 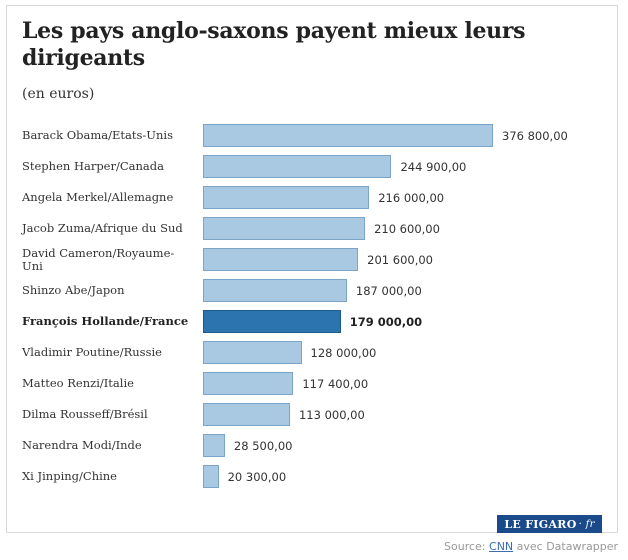 I want to click on bar-label: Vladimir Poutine/Russie, so click(x=92, y=352).